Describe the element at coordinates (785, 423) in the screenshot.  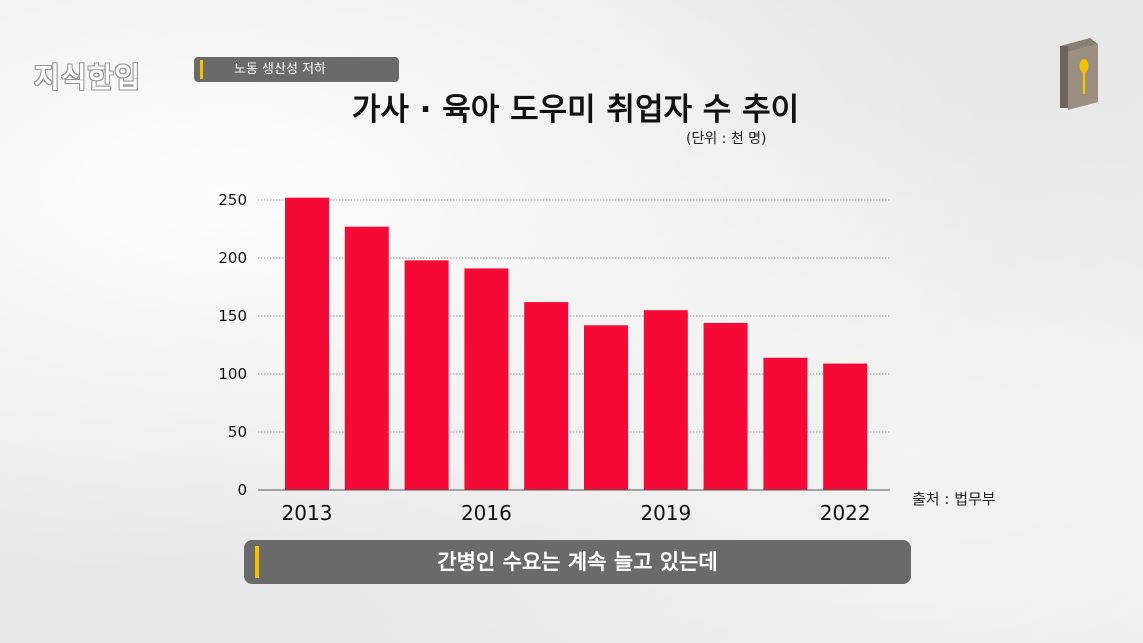
I see `bar-2021` at that location.